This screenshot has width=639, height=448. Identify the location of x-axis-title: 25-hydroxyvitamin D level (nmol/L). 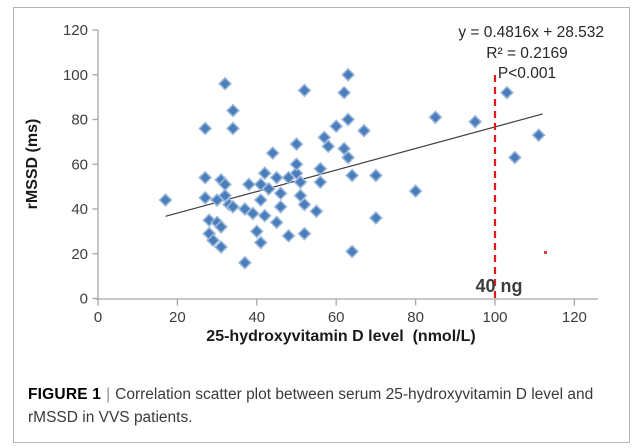
(340, 336).